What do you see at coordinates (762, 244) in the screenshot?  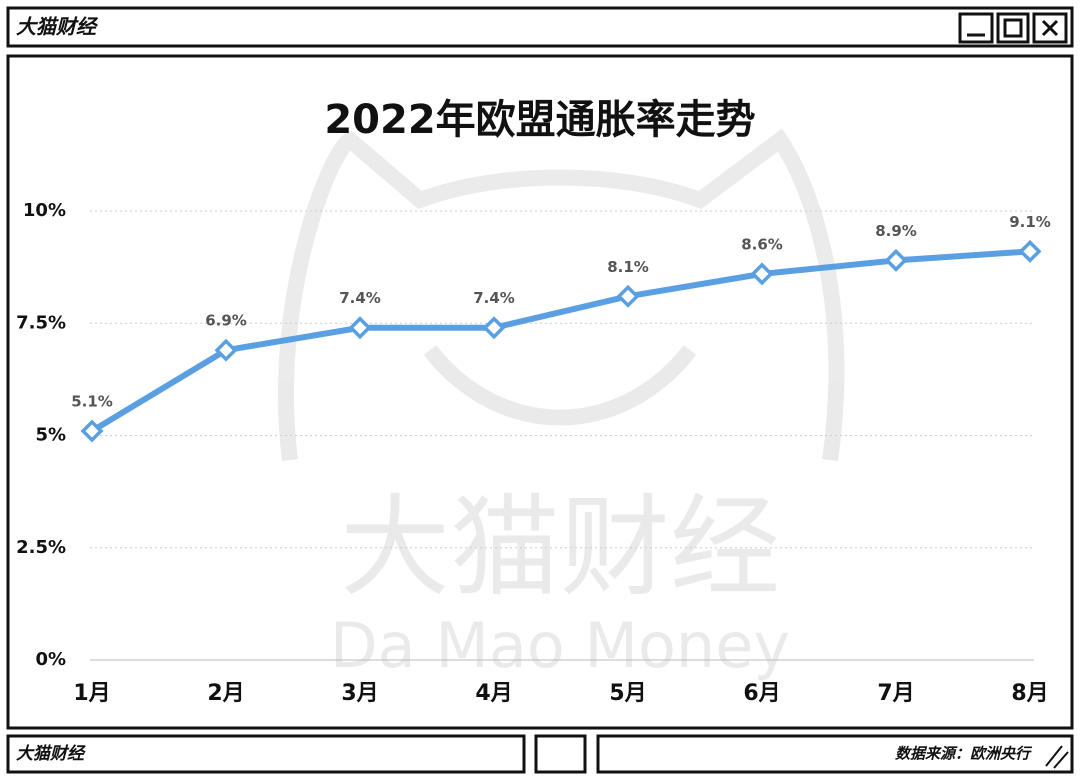 I see `data-label: 8.6%` at bounding box center [762, 244].